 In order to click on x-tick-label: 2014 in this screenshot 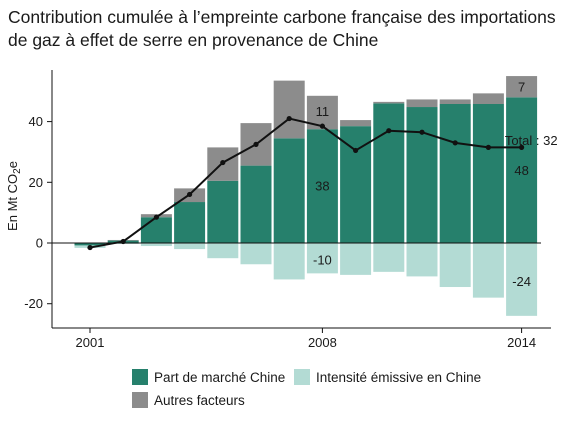, I will do `click(521, 342)`.